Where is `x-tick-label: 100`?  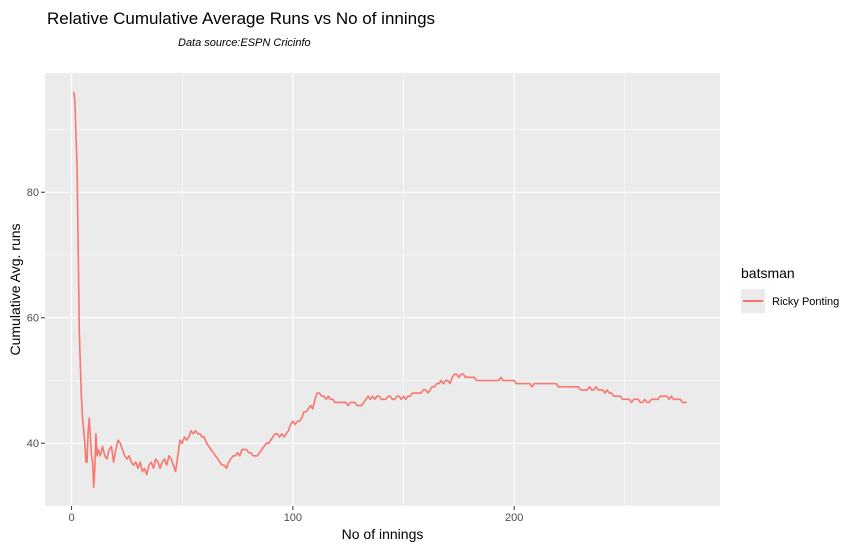
x-tick-label: 100 is located at coordinates (293, 518).